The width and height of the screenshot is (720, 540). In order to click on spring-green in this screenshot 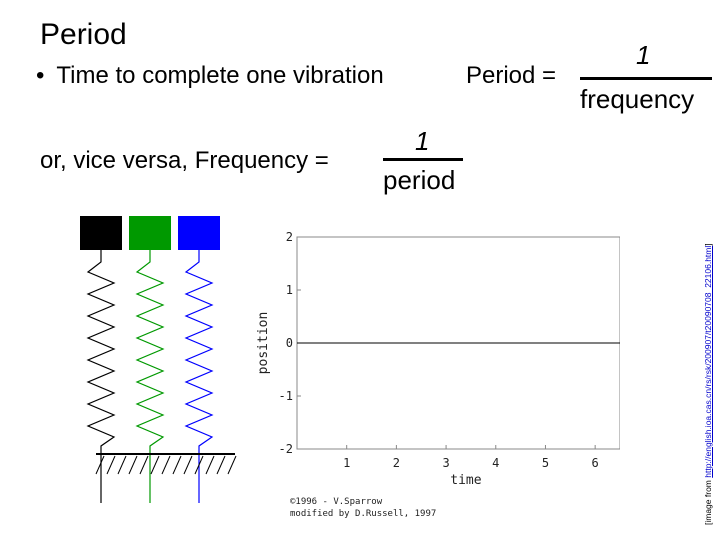, I will do `click(150, 376)`.